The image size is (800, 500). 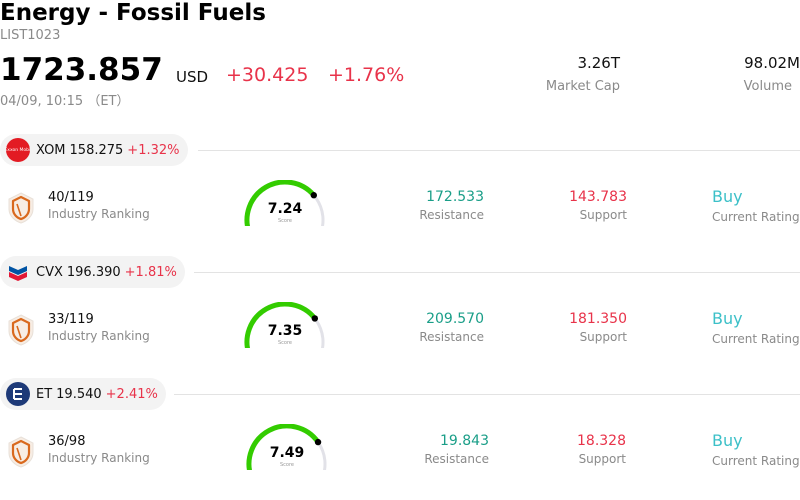 What do you see at coordinates (131, 394) in the screenshot?
I see `stock-change-percent: +2.41%` at bounding box center [131, 394].